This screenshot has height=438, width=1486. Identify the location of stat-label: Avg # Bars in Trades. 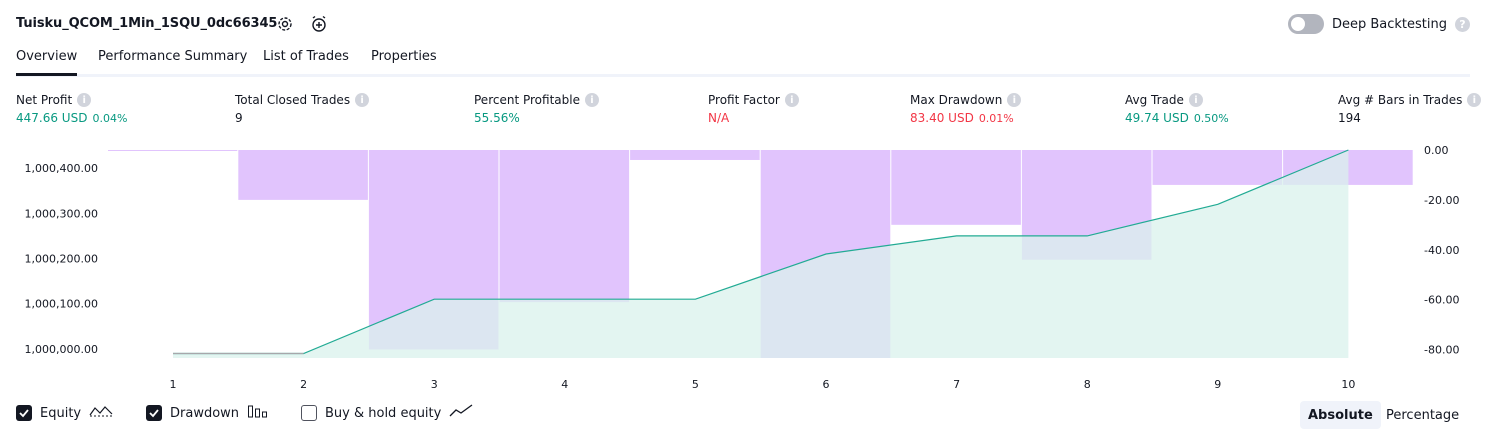
(1400, 100).